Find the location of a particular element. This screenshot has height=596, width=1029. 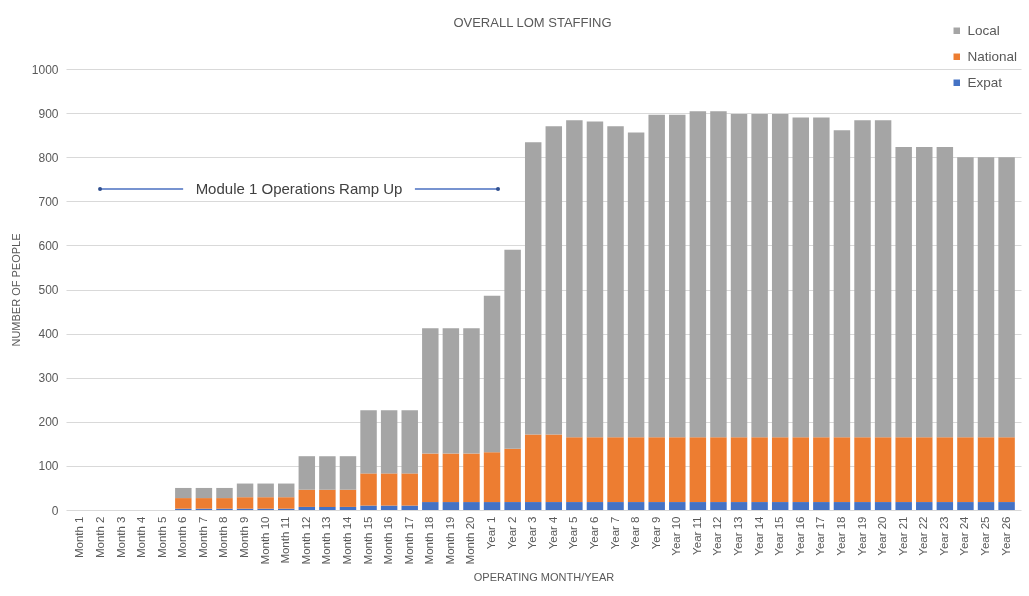

x-tick-label: Year 18 is located at coordinates (840, 536).